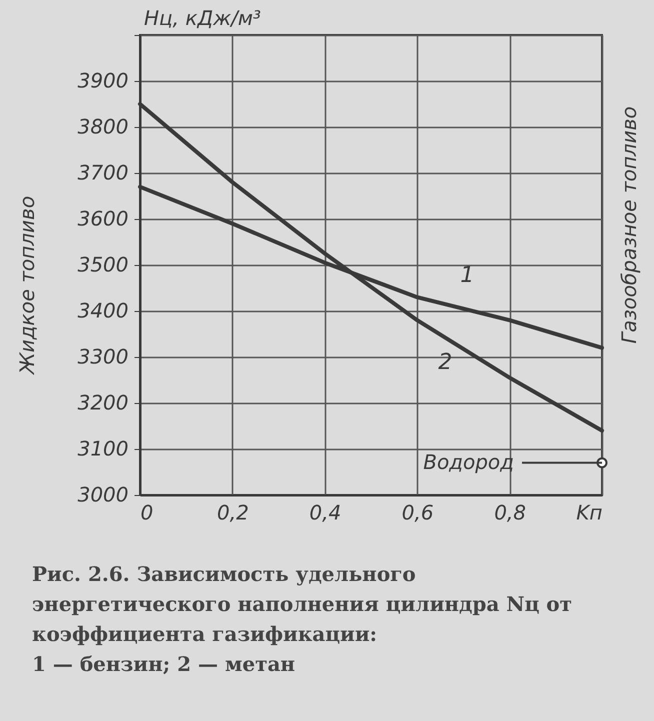  What do you see at coordinates (510, 512) in the screenshot?
I see `x-tick-label: 0,8` at bounding box center [510, 512].